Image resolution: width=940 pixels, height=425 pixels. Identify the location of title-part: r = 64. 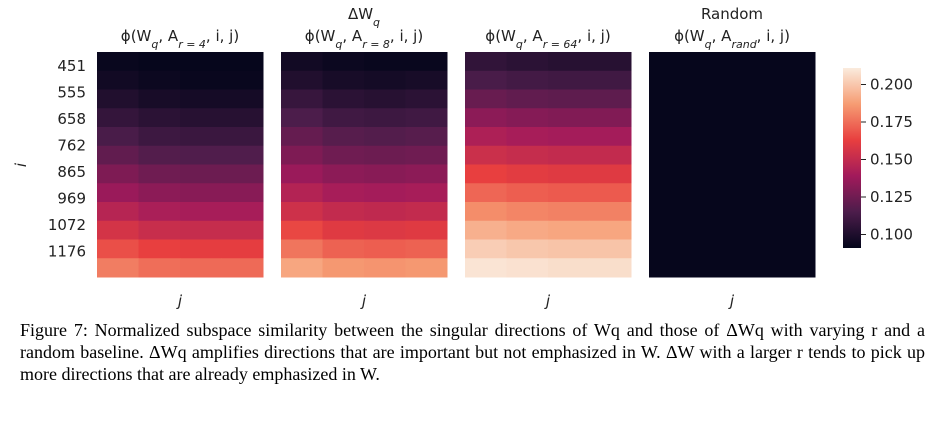
(560, 44).